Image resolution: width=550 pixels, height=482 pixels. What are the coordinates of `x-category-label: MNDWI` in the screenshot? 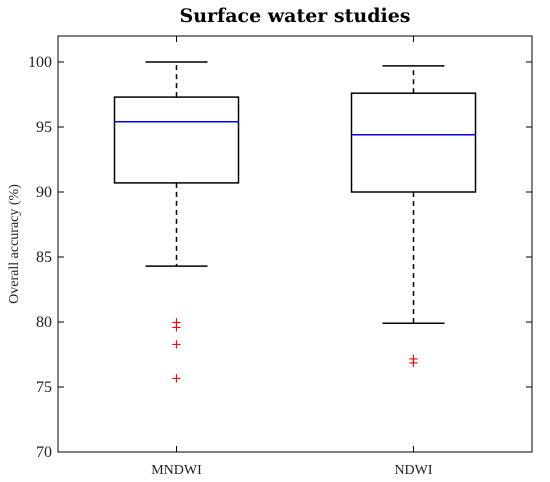 It's located at (176, 470).